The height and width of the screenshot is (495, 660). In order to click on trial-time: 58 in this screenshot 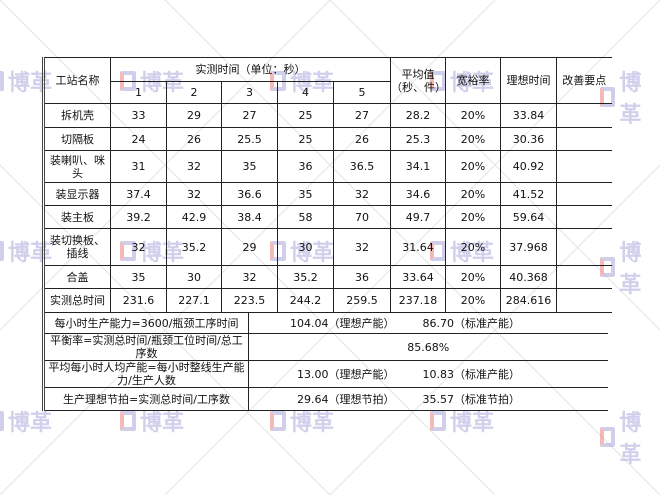, I will do `click(305, 217)`.